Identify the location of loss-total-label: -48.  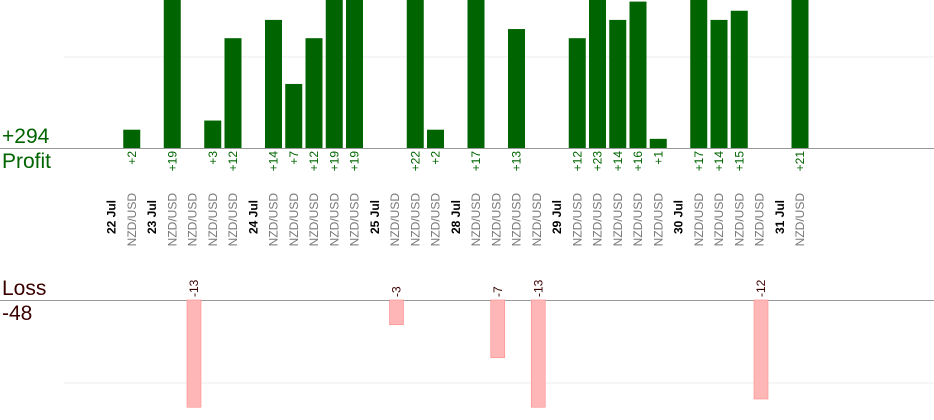
(17, 313).